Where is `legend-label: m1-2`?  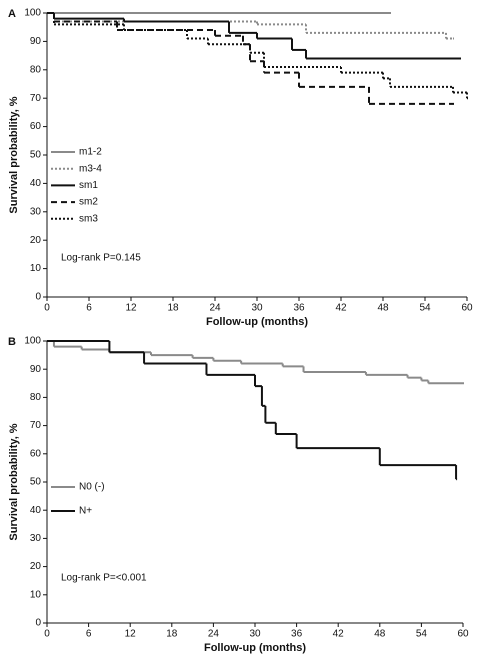
legend-label: m1-2 is located at coordinates (90, 152).